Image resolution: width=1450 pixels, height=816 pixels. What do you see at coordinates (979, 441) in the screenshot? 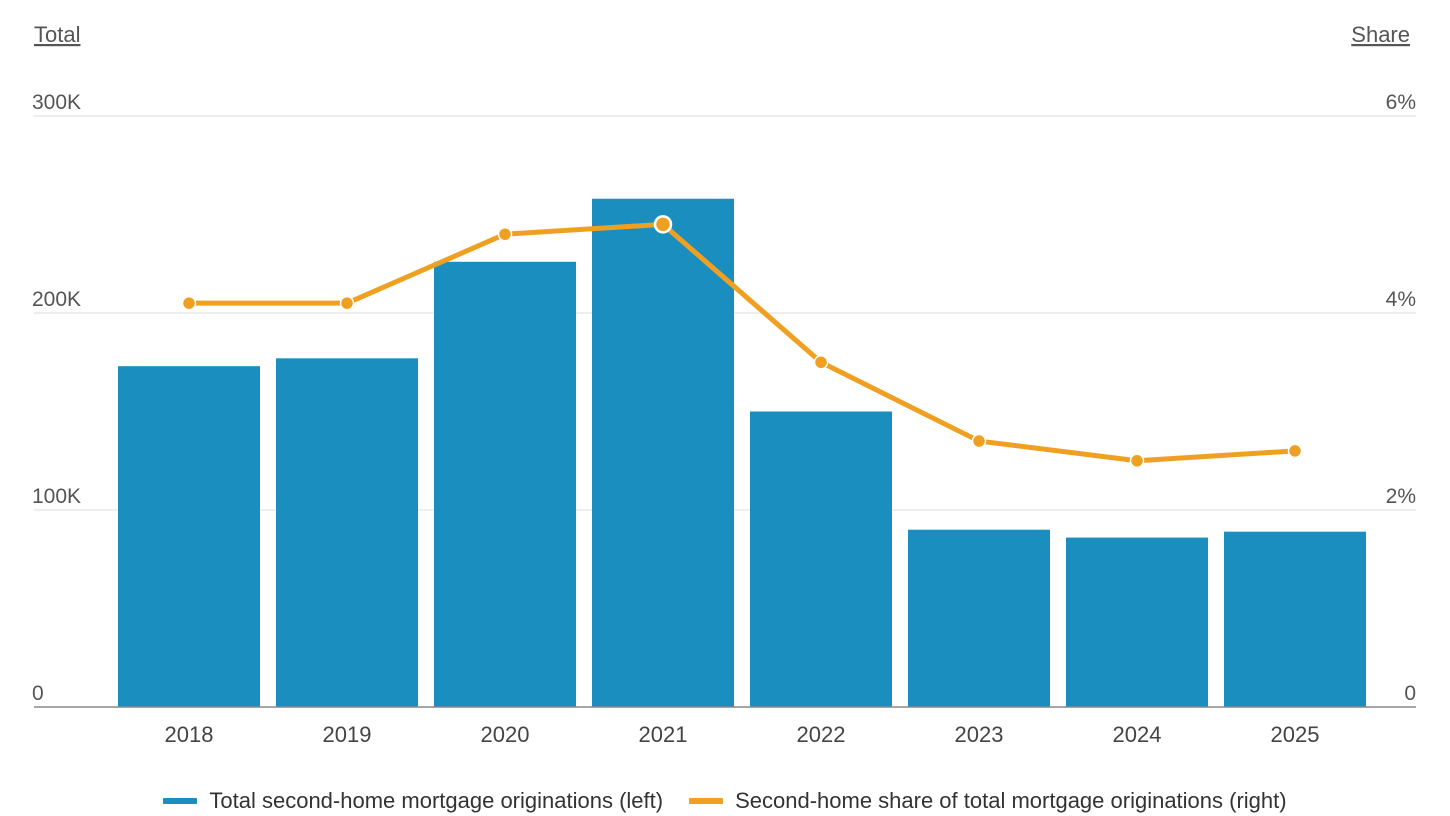
I see `share-point-2023` at bounding box center [979, 441].